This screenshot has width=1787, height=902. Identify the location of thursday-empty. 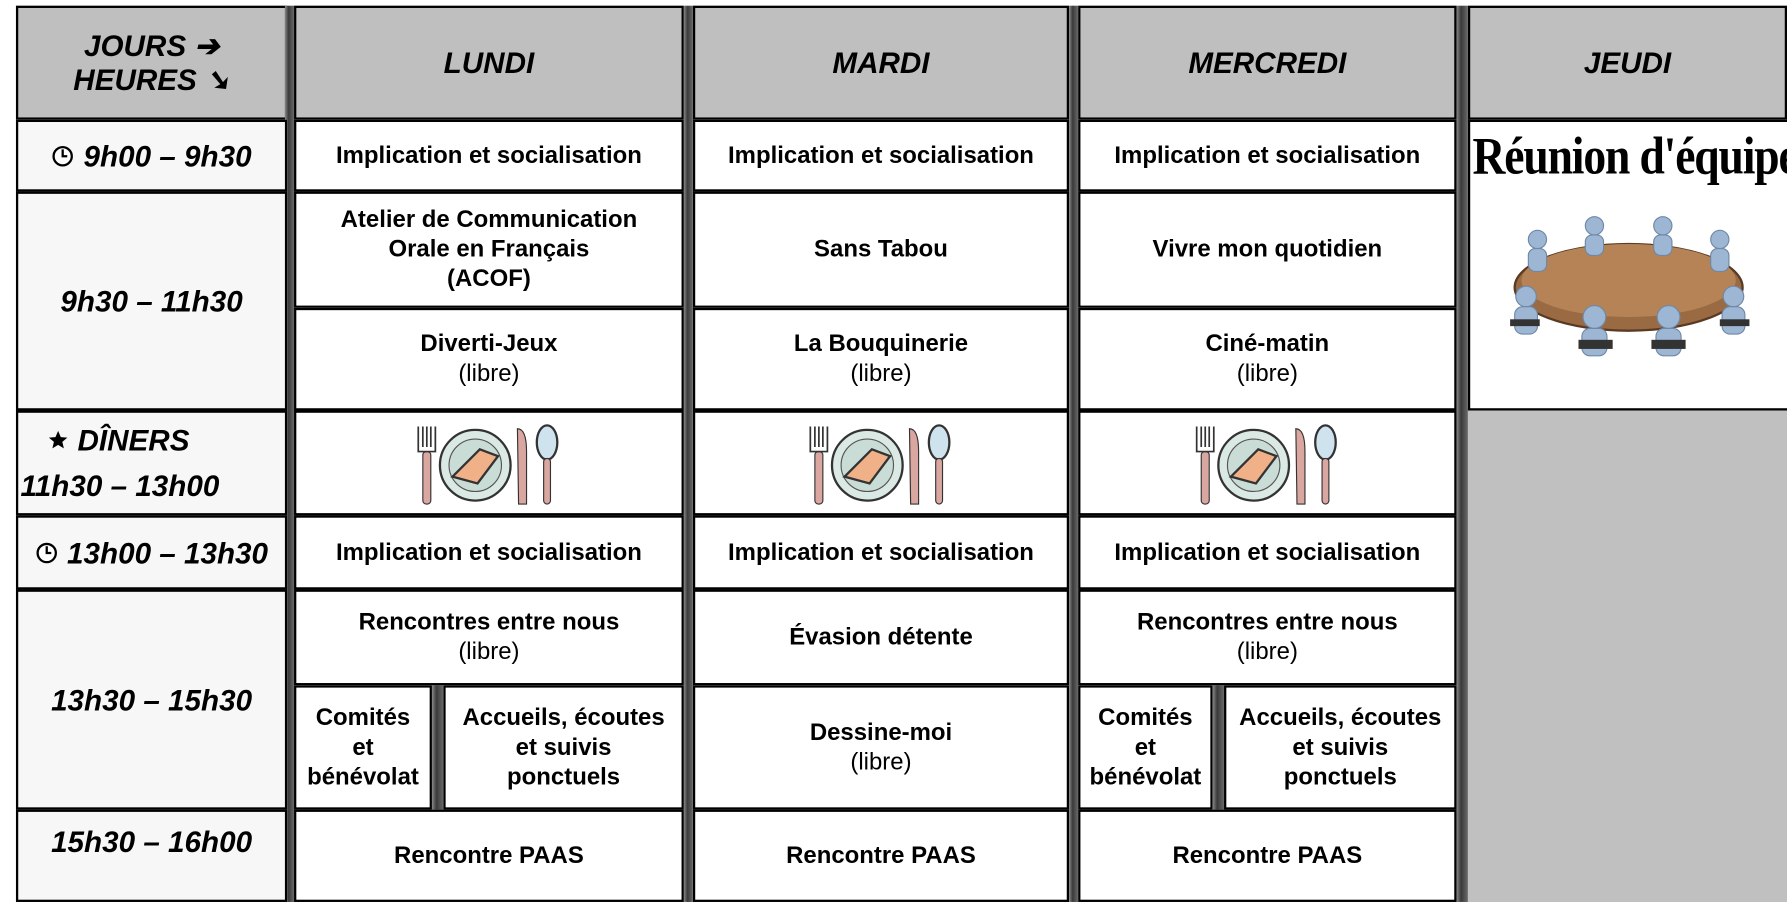
(1627, 656).